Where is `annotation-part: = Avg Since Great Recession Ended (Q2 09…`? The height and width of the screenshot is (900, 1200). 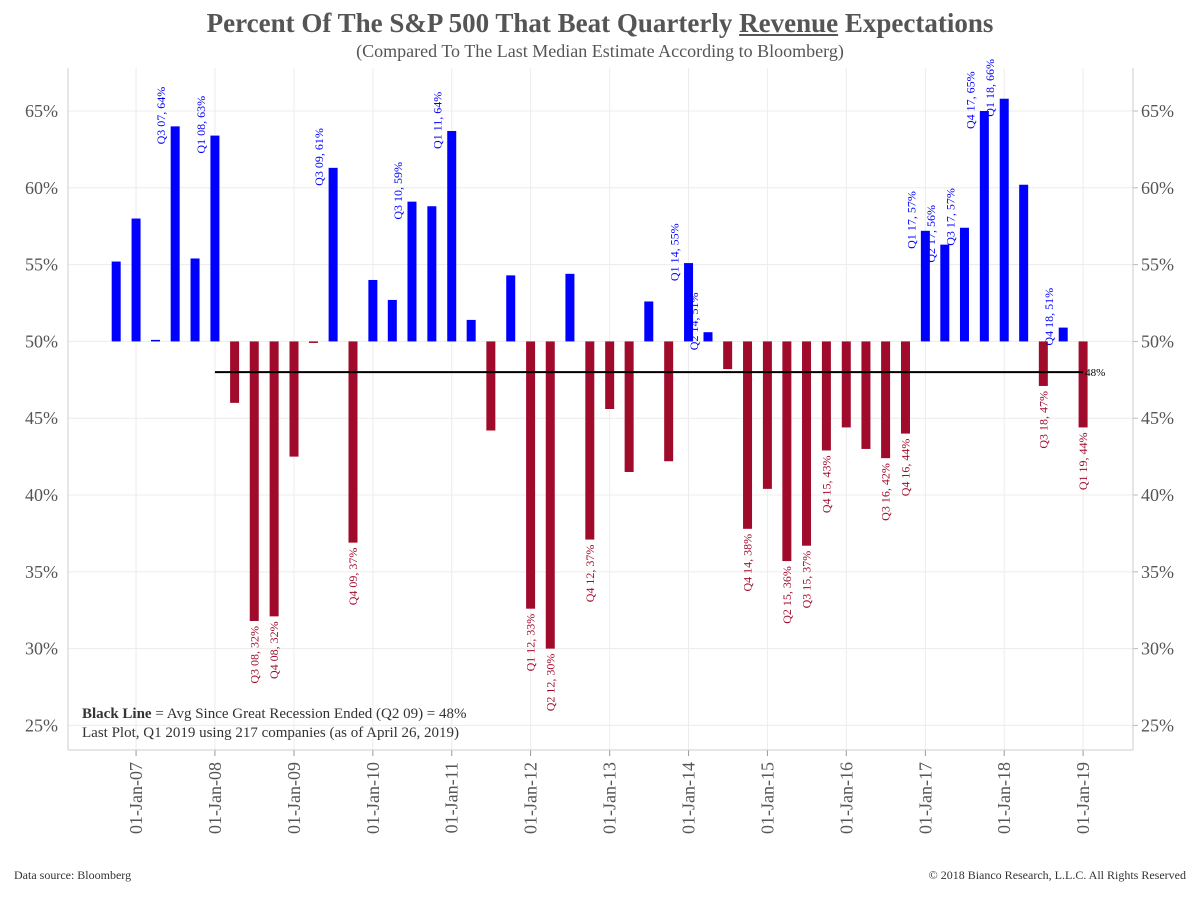 annotation-part: = Avg Since Great Recession Ended (Q2 09… is located at coordinates (309, 714).